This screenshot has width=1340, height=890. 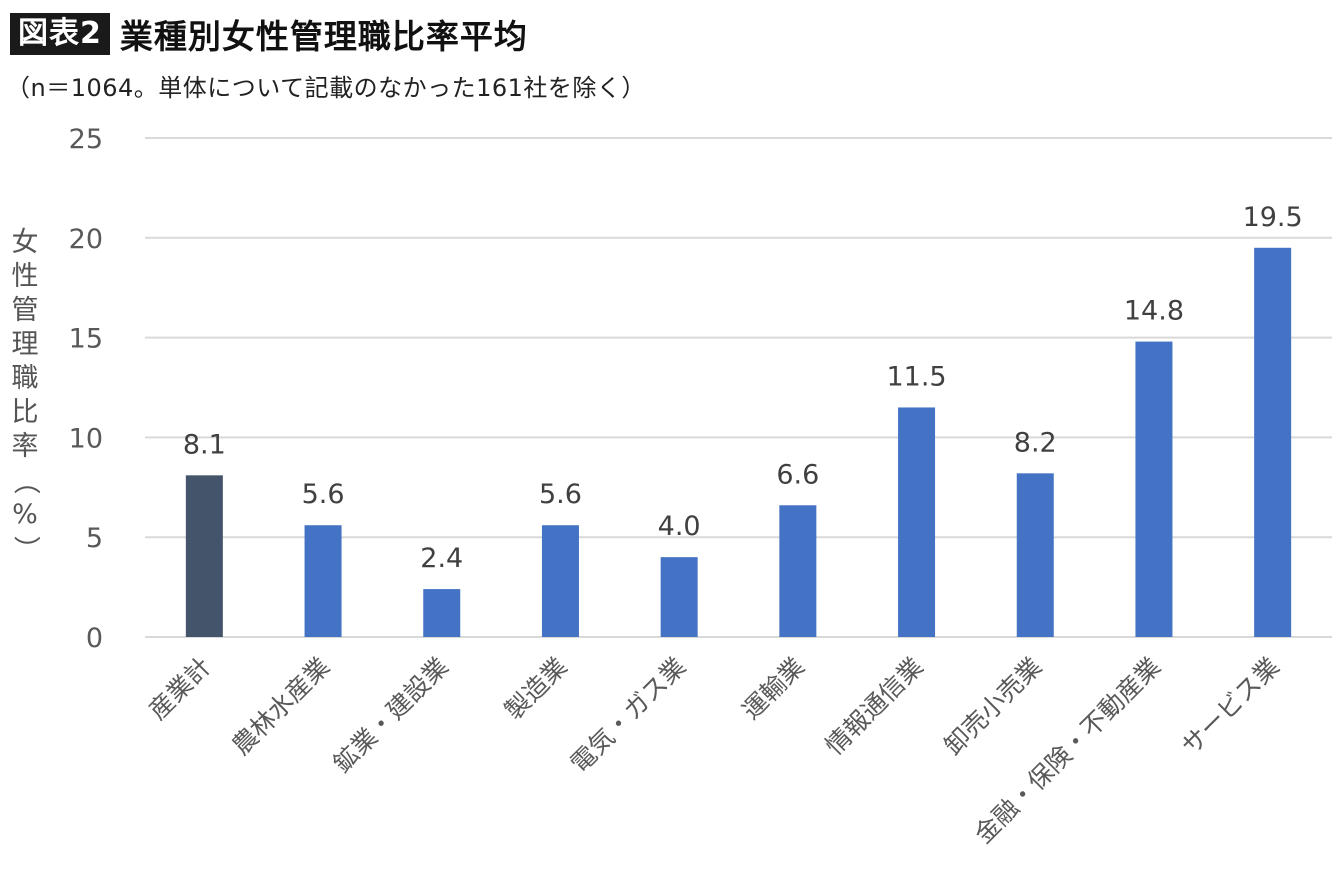 What do you see at coordinates (441, 558) in the screenshot?
I see `data-label: 2.4` at bounding box center [441, 558].